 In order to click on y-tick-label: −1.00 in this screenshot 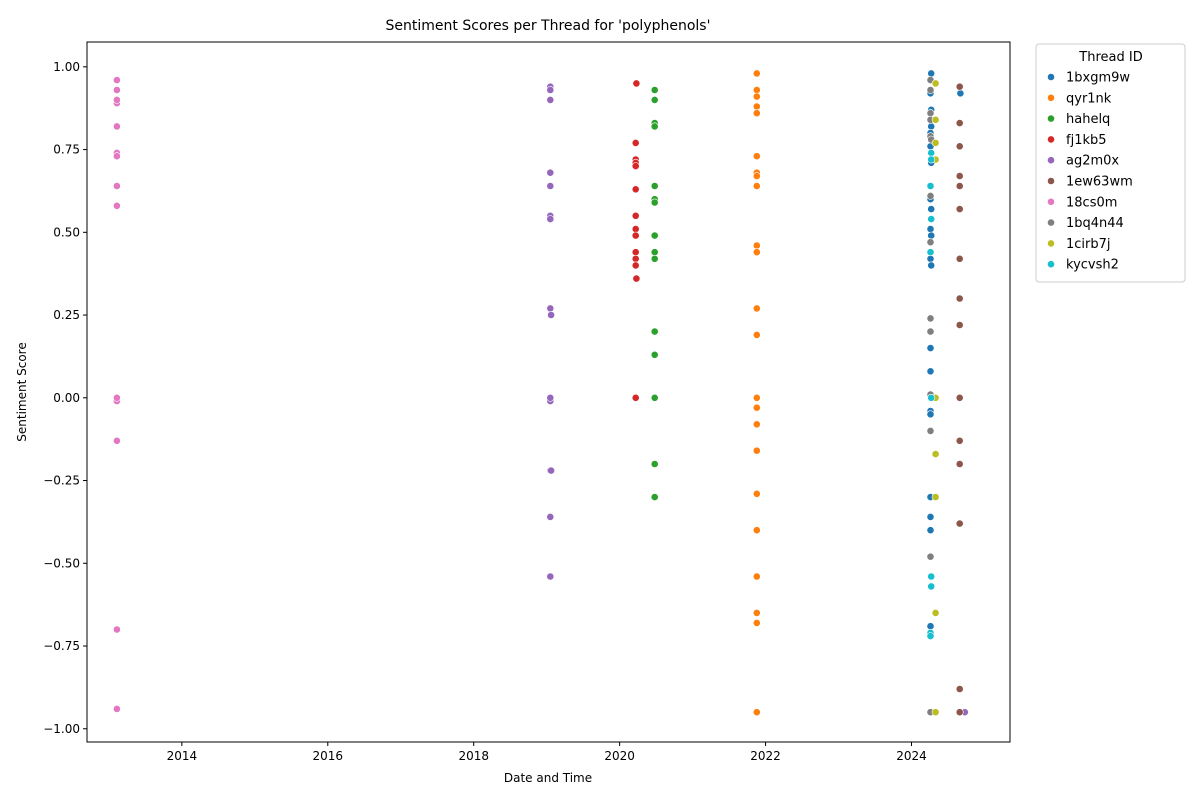, I will do `click(61, 729)`.